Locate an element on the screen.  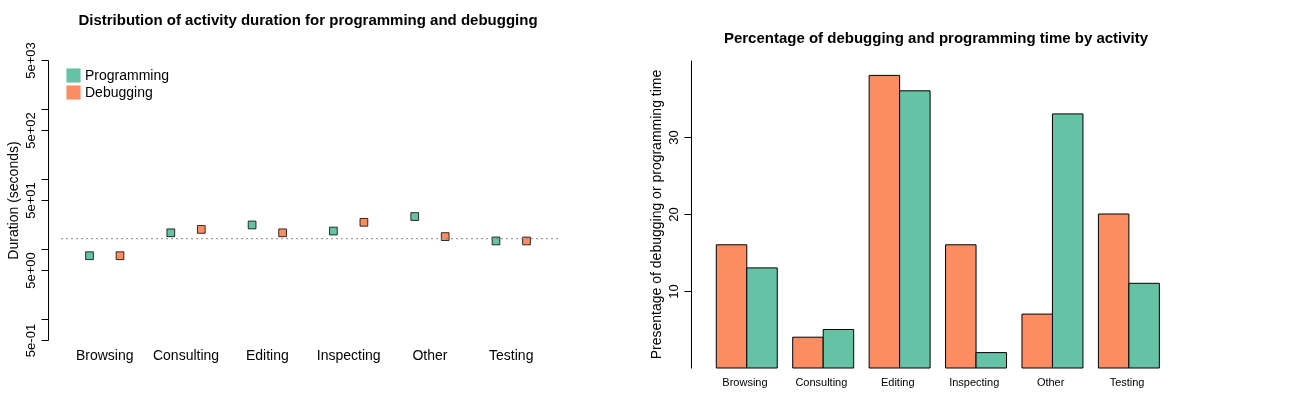
y-tick-label: 5e-01 is located at coordinates (30, 340).